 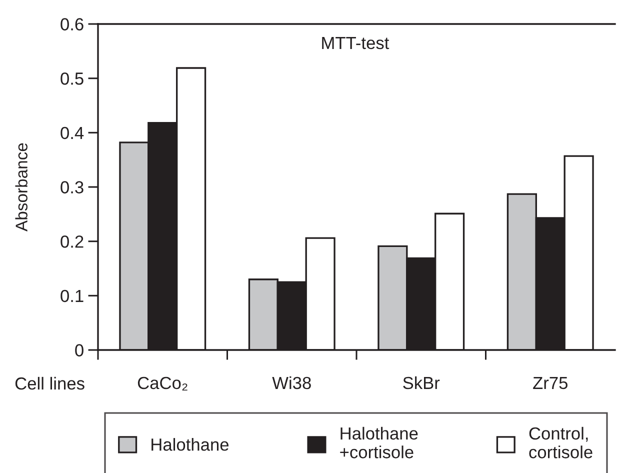 I want to click on x-tick-label: Wi38, so click(x=291, y=383).